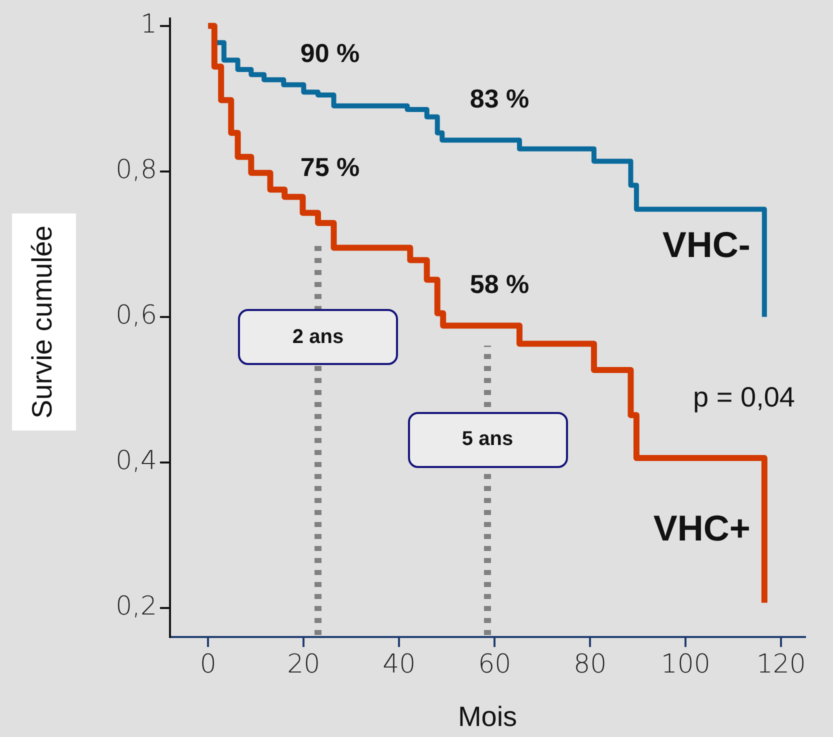 This screenshot has width=833, height=737. What do you see at coordinates (136, 607) in the screenshot?
I see `y-tick-label: 0,2` at bounding box center [136, 607].